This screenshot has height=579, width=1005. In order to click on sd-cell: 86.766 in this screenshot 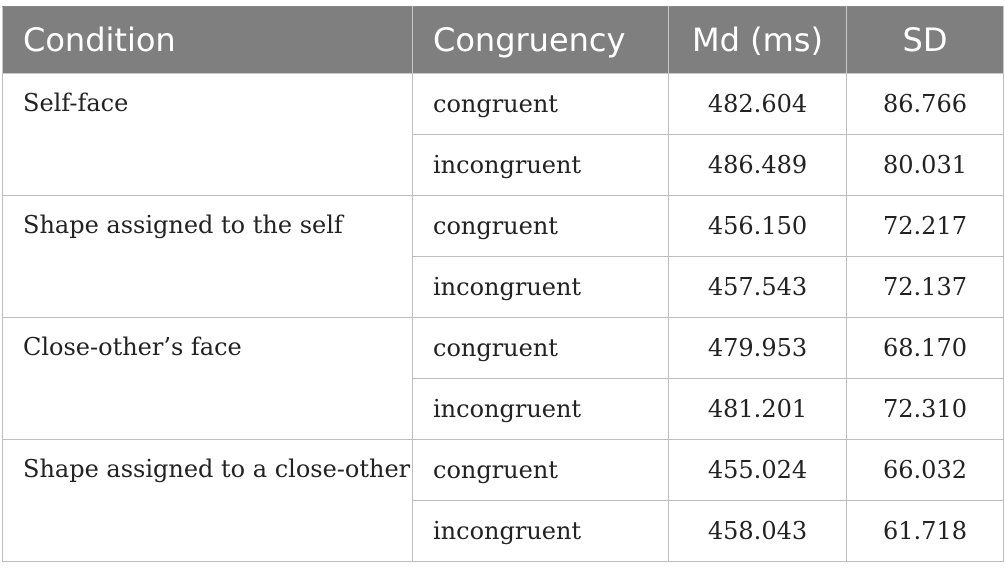, I will do `click(925, 104)`.